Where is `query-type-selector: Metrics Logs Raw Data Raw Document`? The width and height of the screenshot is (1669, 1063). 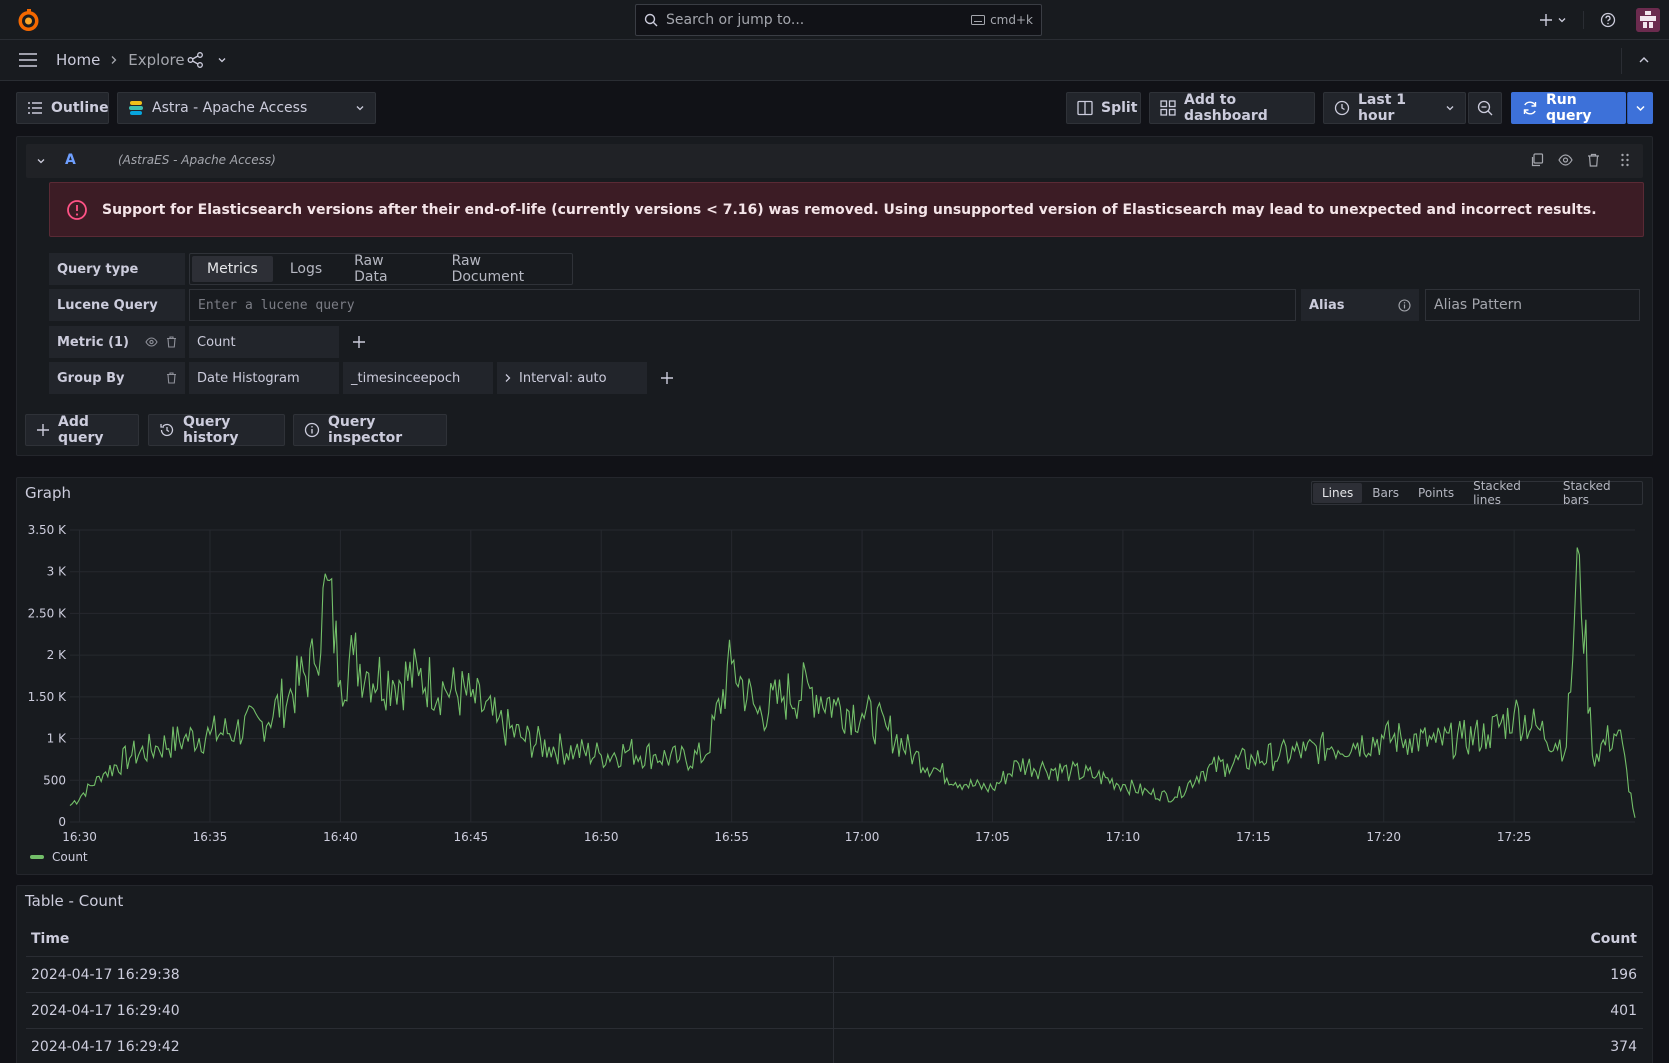 query-type-selector: Metrics Logs Raw Data Raw Document is located at coordinates (381, 269).